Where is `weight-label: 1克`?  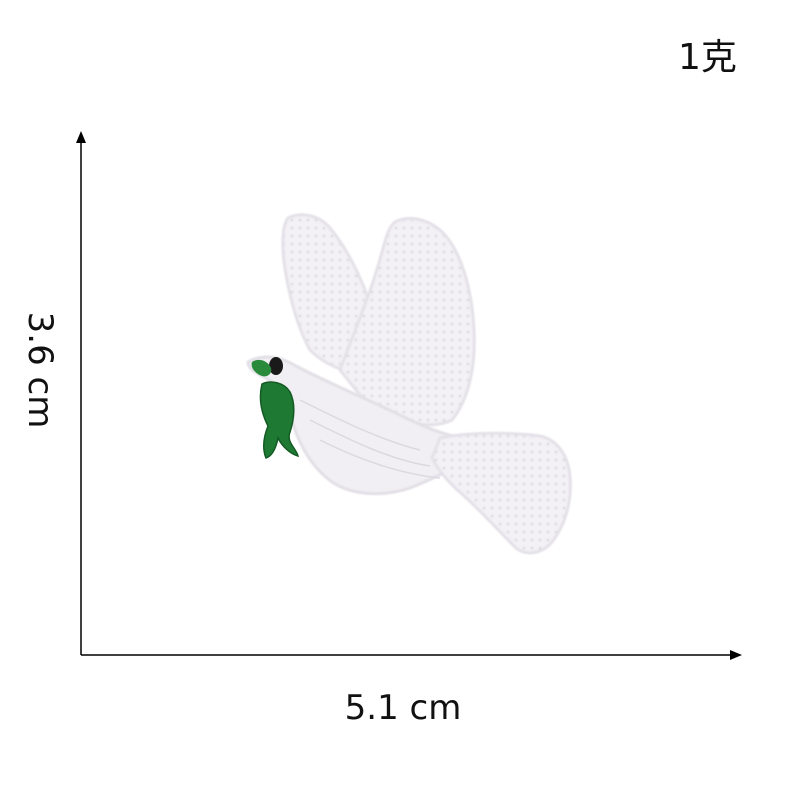 weight-label: 1克 is located at coordinates (707, 57).